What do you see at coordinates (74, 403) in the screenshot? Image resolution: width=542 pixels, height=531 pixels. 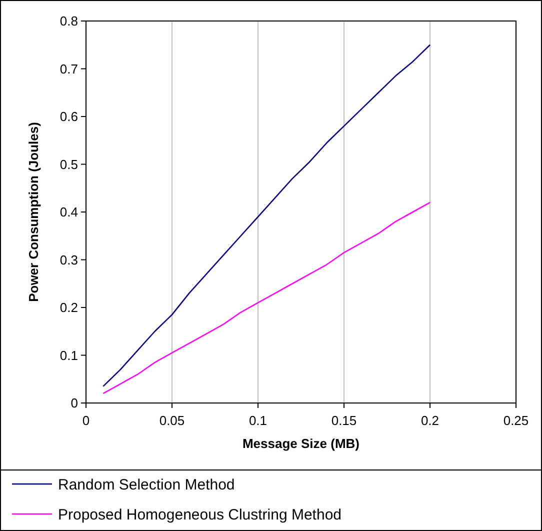 I see `y-tick-label: 0` at bounding box center [74, 403].